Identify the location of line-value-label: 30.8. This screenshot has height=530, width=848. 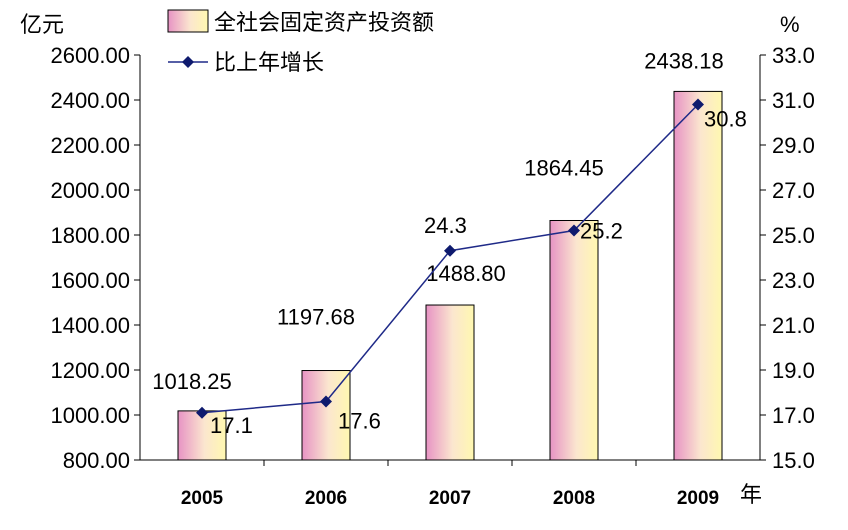
(725, 119).